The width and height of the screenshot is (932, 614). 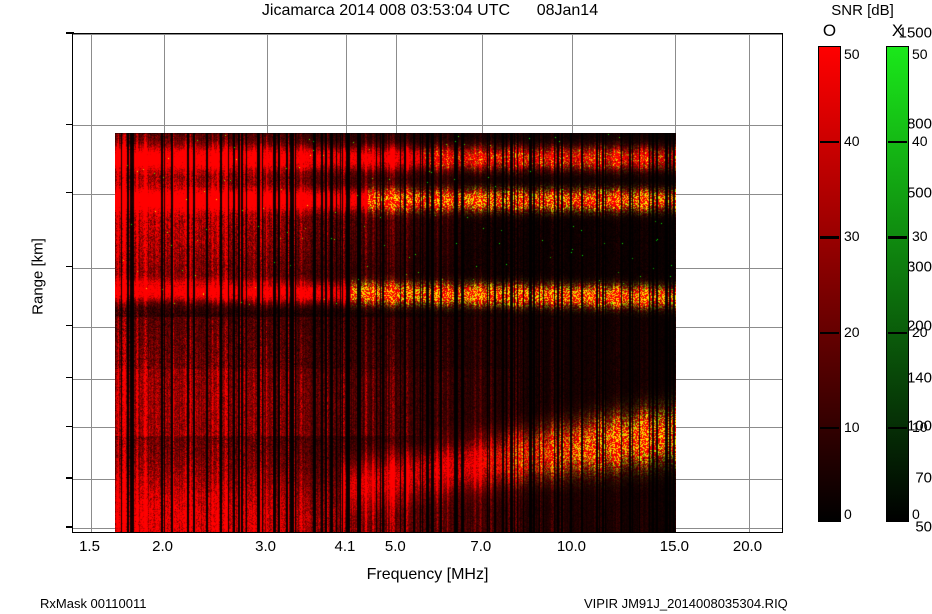 What do you see at coordinates (89, 546) in the screenshot?
I see `x-tick-label-1.5: 1.5` at bounding box center [89, 546].